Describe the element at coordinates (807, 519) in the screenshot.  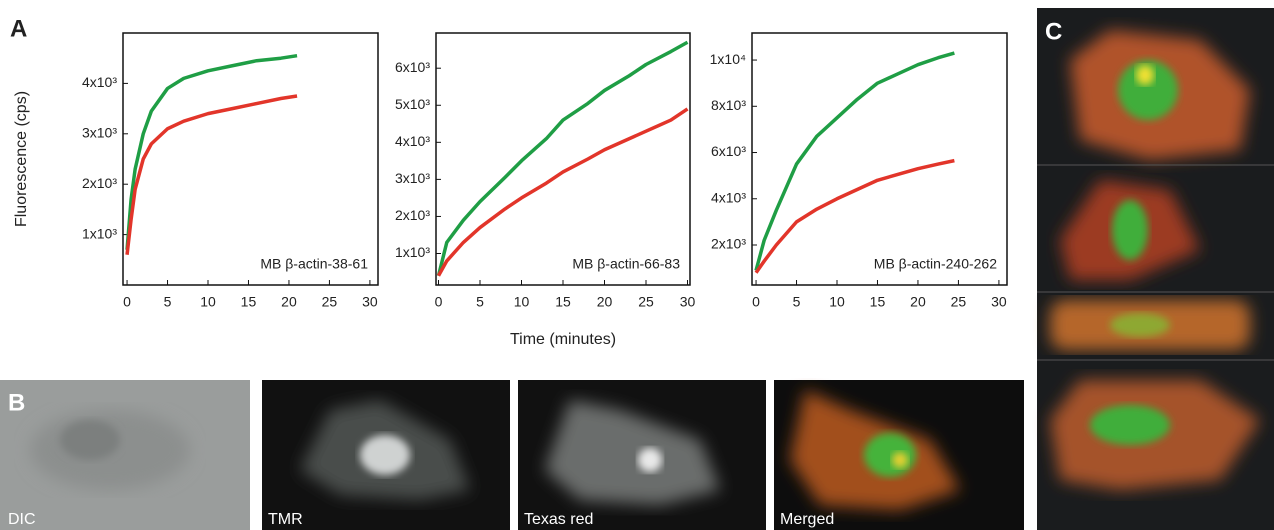
I see `image-label: Merged` at that location.